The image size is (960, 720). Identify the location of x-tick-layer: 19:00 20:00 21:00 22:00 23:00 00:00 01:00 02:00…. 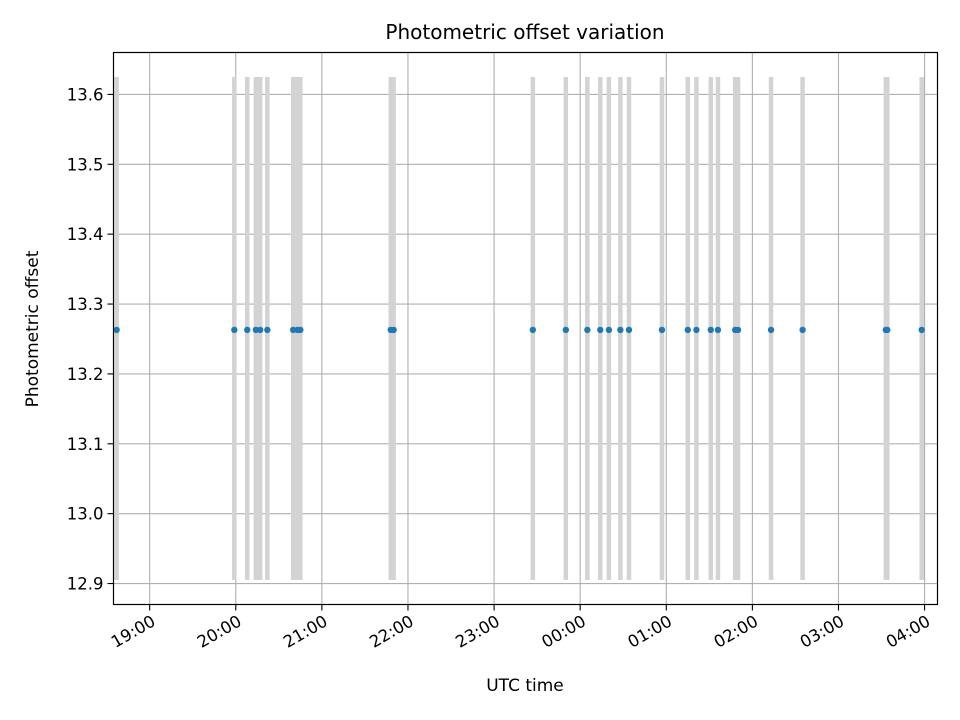
(521, 628).